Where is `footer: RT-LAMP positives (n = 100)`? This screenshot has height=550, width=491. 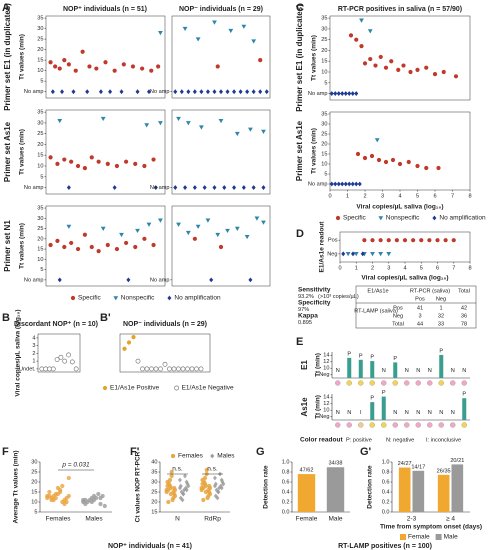
footer: RT-LAMP positives (n = 100) is located at coordinates (385, 546).